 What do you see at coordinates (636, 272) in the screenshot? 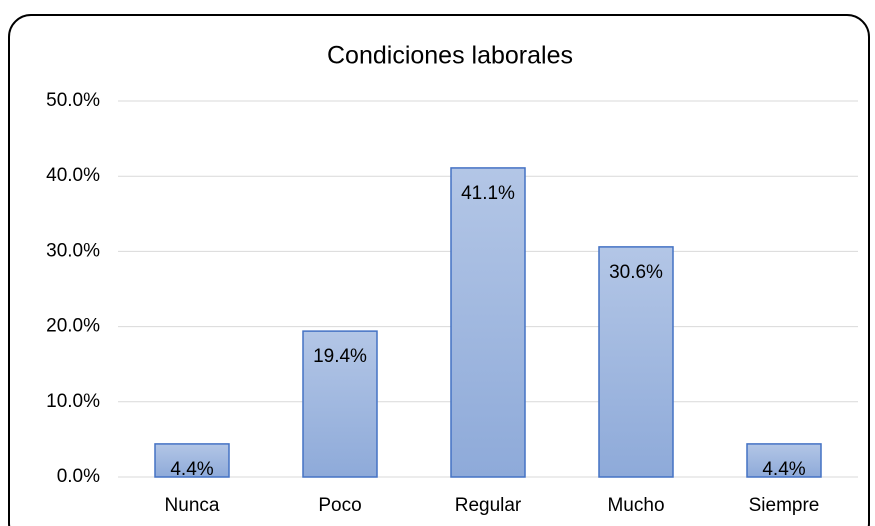
I see `data-label: 30.6%` at bounding box center [636, 272].